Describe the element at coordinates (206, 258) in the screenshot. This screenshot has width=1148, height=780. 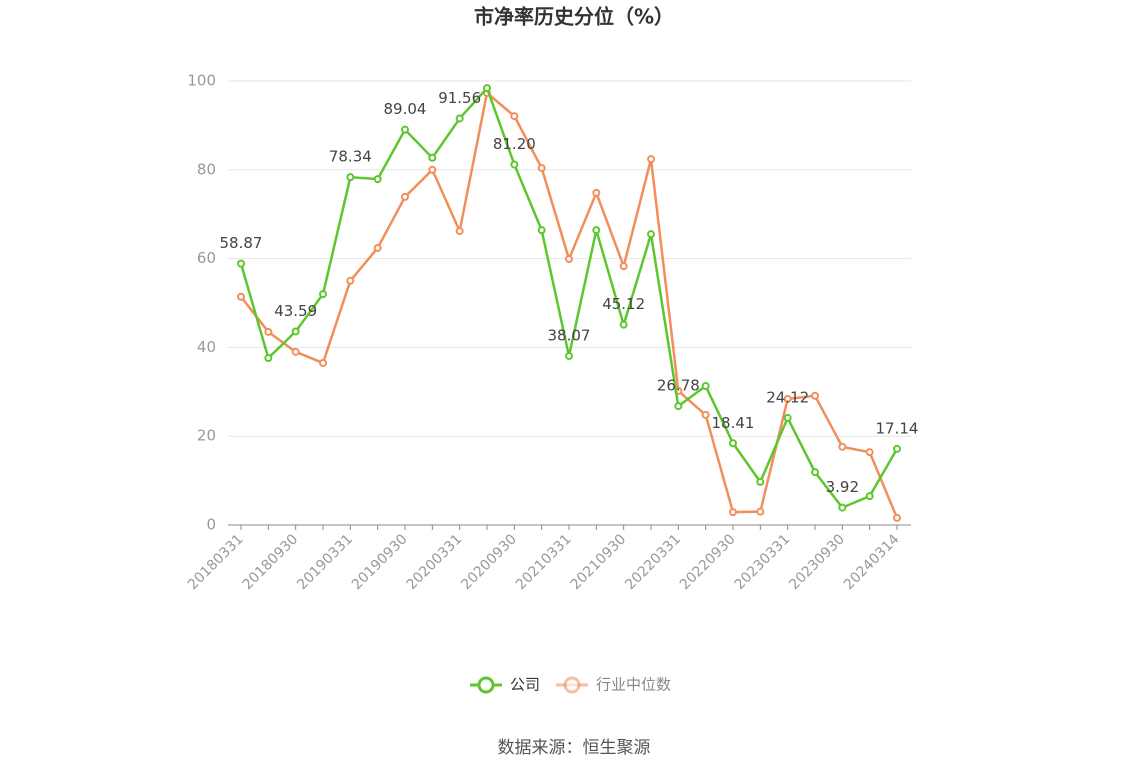
I see `y-tick-label: 60` at that location.